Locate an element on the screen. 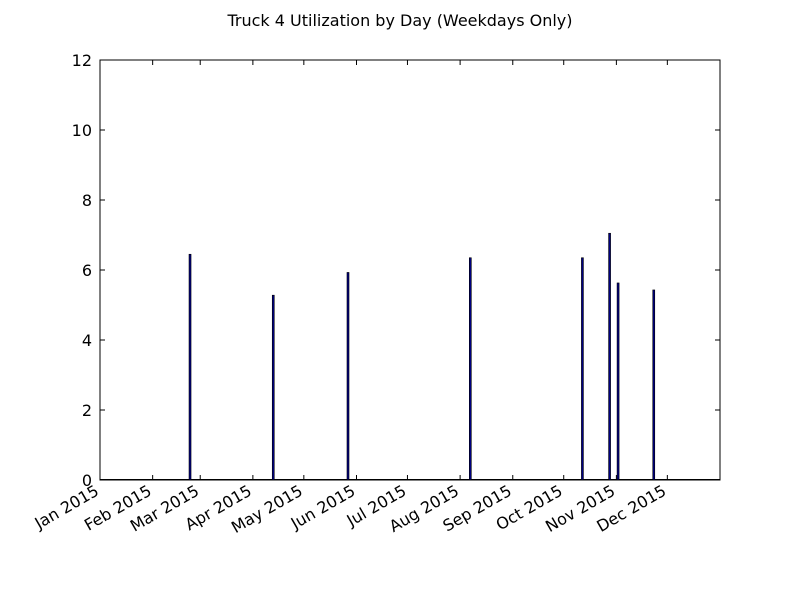  y-tick-label-2: 4 is located at coordinates (87, 340).